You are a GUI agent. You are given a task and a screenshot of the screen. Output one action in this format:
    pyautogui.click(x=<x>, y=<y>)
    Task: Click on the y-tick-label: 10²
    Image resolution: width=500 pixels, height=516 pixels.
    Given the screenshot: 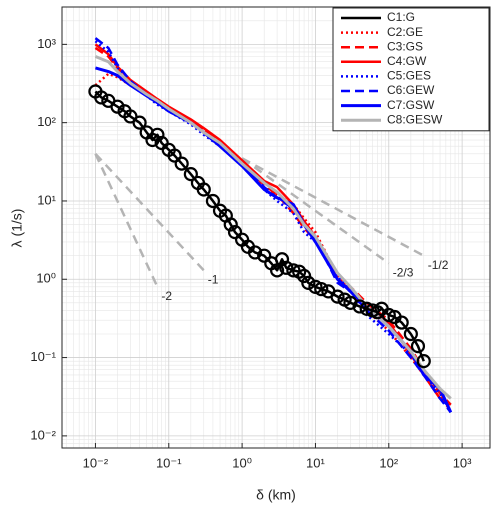 What is the action you would take?
    pyautogui.click(x=46, y=121)
    